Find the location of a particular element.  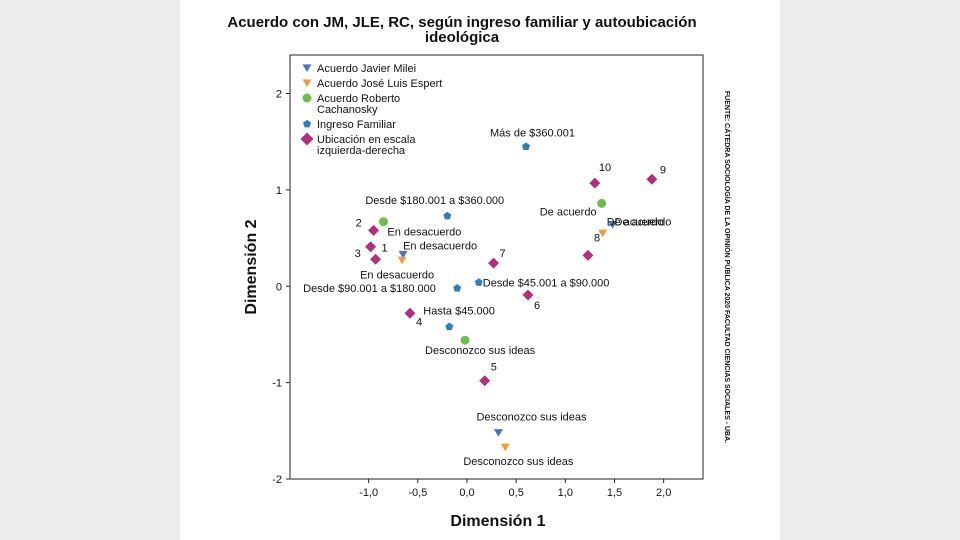

legend-label: Ingreso Familiar is located at coordinates (356, 125).